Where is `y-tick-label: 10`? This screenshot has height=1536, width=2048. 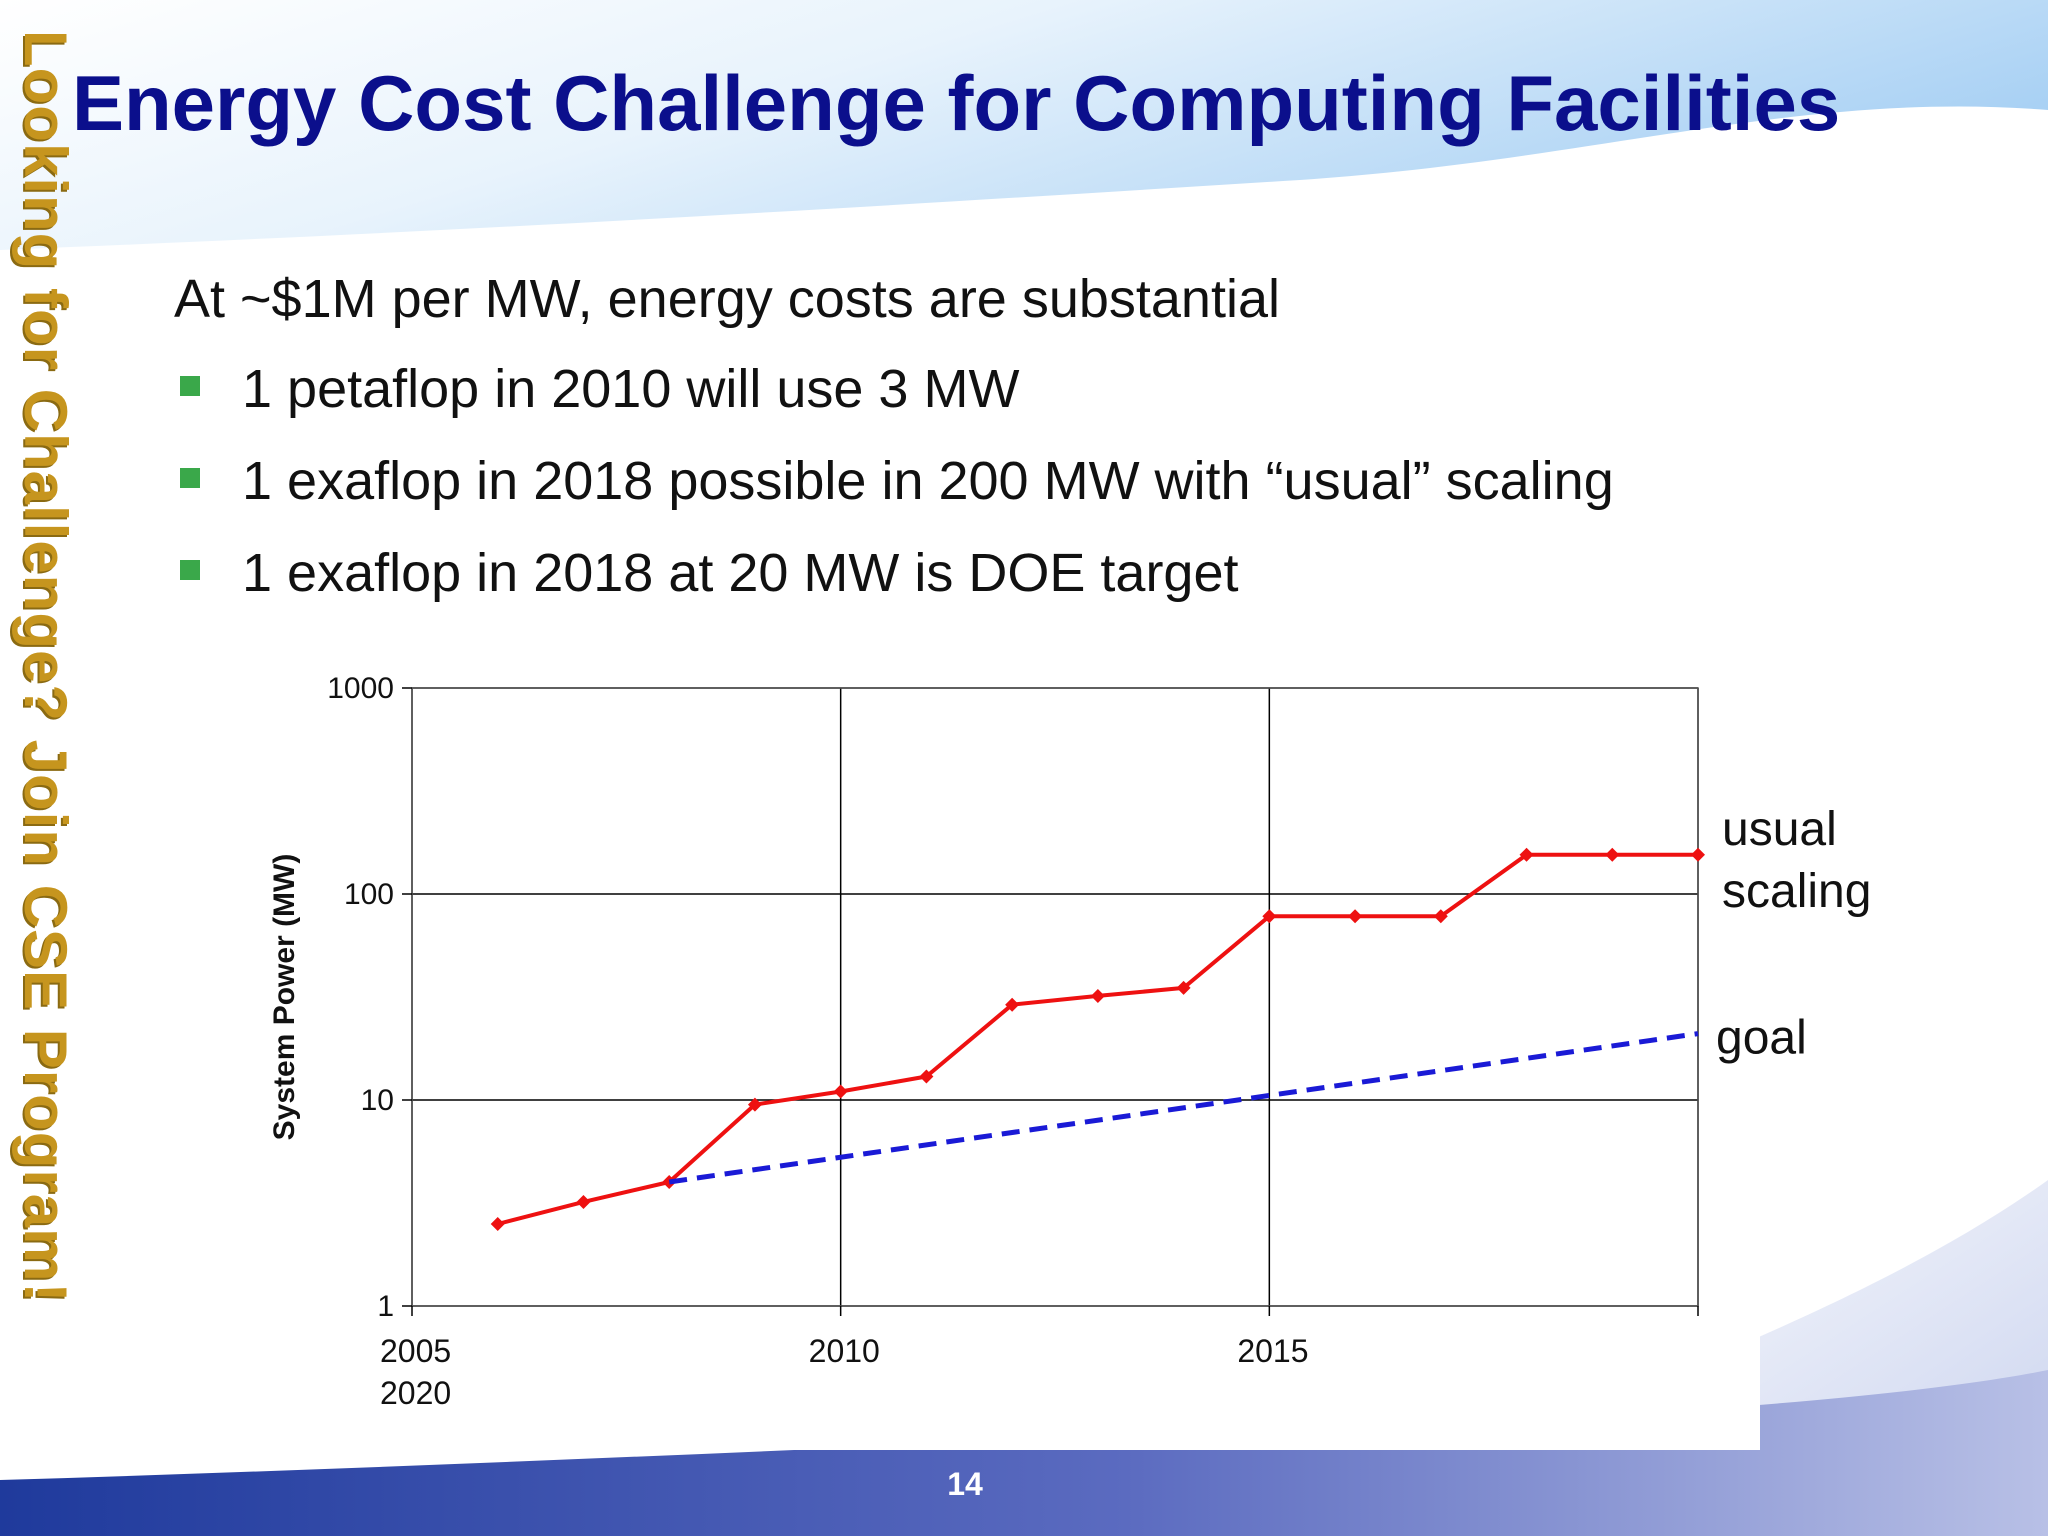 y-tick-label: 10 is located at coordinates (377, 1100).